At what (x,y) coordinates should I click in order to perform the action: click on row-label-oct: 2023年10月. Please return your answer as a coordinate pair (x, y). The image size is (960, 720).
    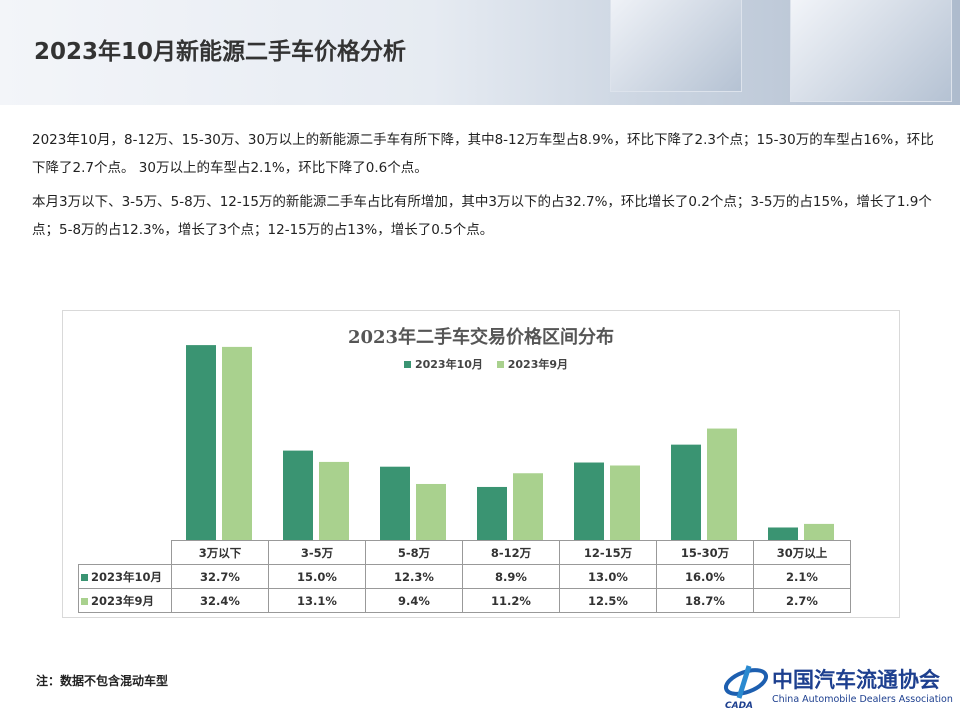
    Looking at the image, I should click on (125, 576).